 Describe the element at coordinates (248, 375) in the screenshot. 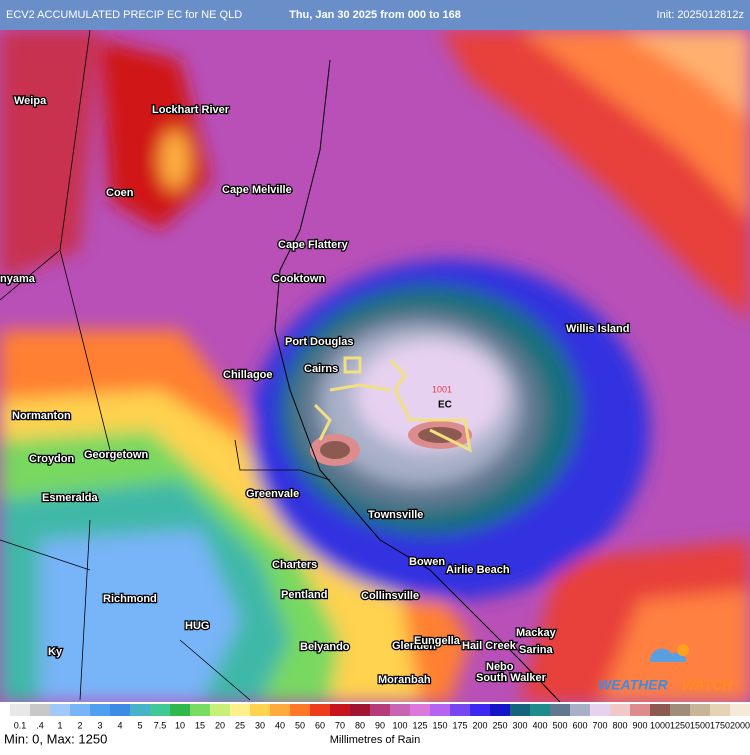

I see `place: Chillagoe` at that location.